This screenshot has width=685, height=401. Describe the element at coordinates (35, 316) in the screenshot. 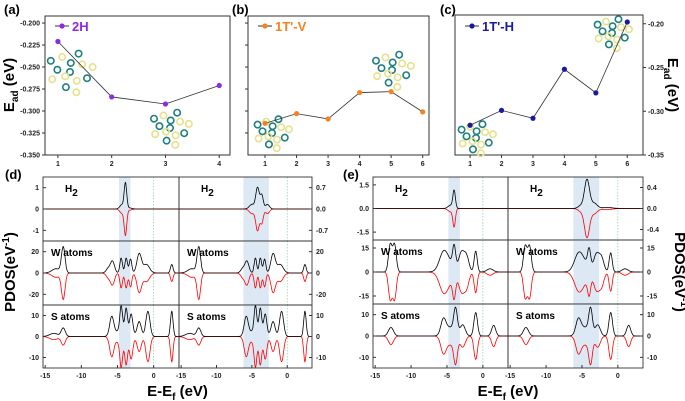

I see `y-tick-label: 10` at that location.